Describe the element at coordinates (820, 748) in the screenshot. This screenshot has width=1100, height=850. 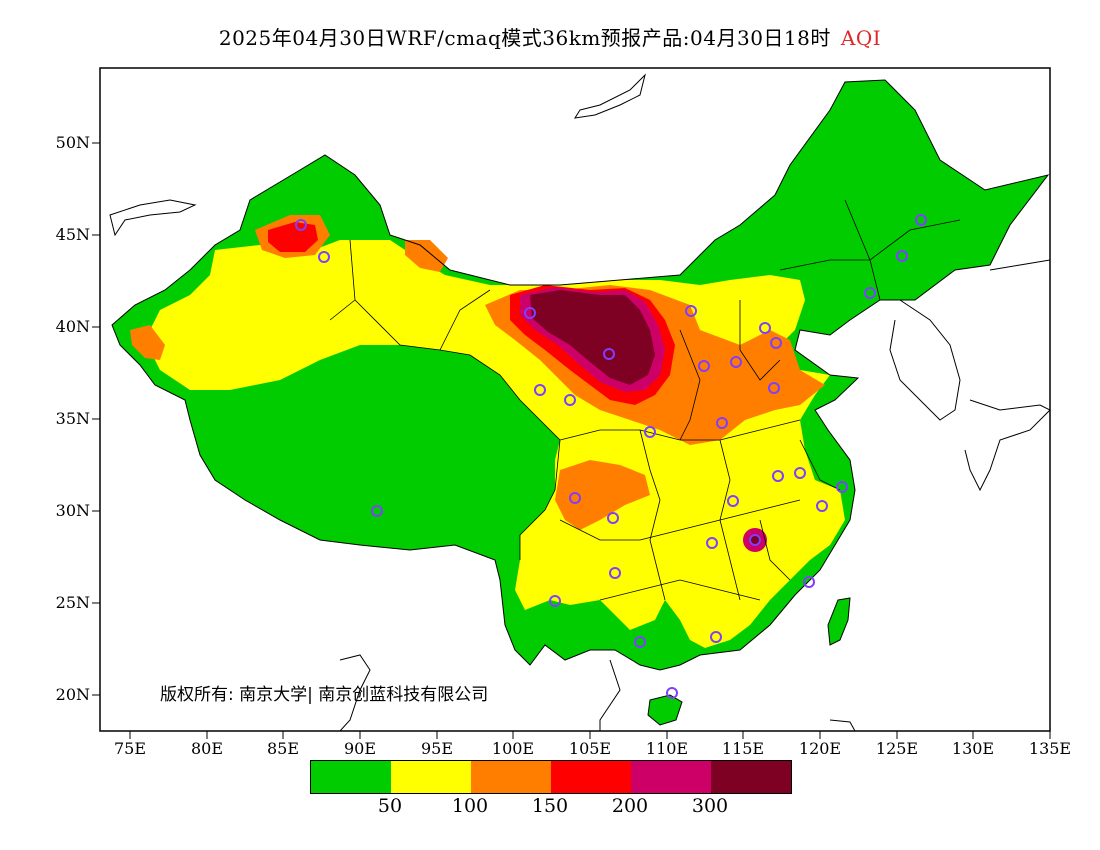
I see `lon-label-120e: 120E` at that location.